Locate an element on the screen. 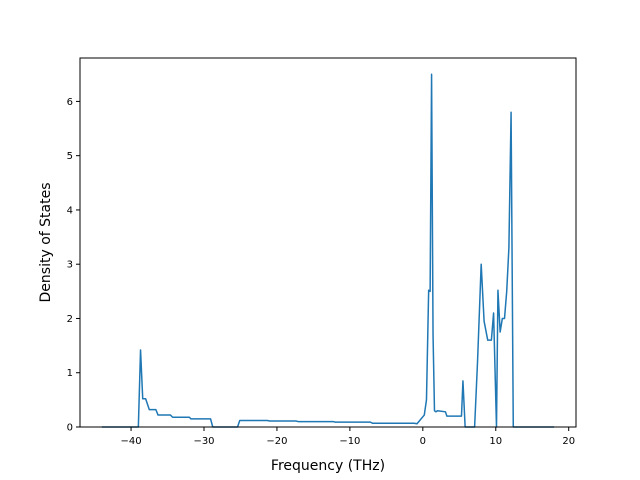 This screenshot has height=480, width=640. y-tick-label: 1 is located at coordinates (70, 373).